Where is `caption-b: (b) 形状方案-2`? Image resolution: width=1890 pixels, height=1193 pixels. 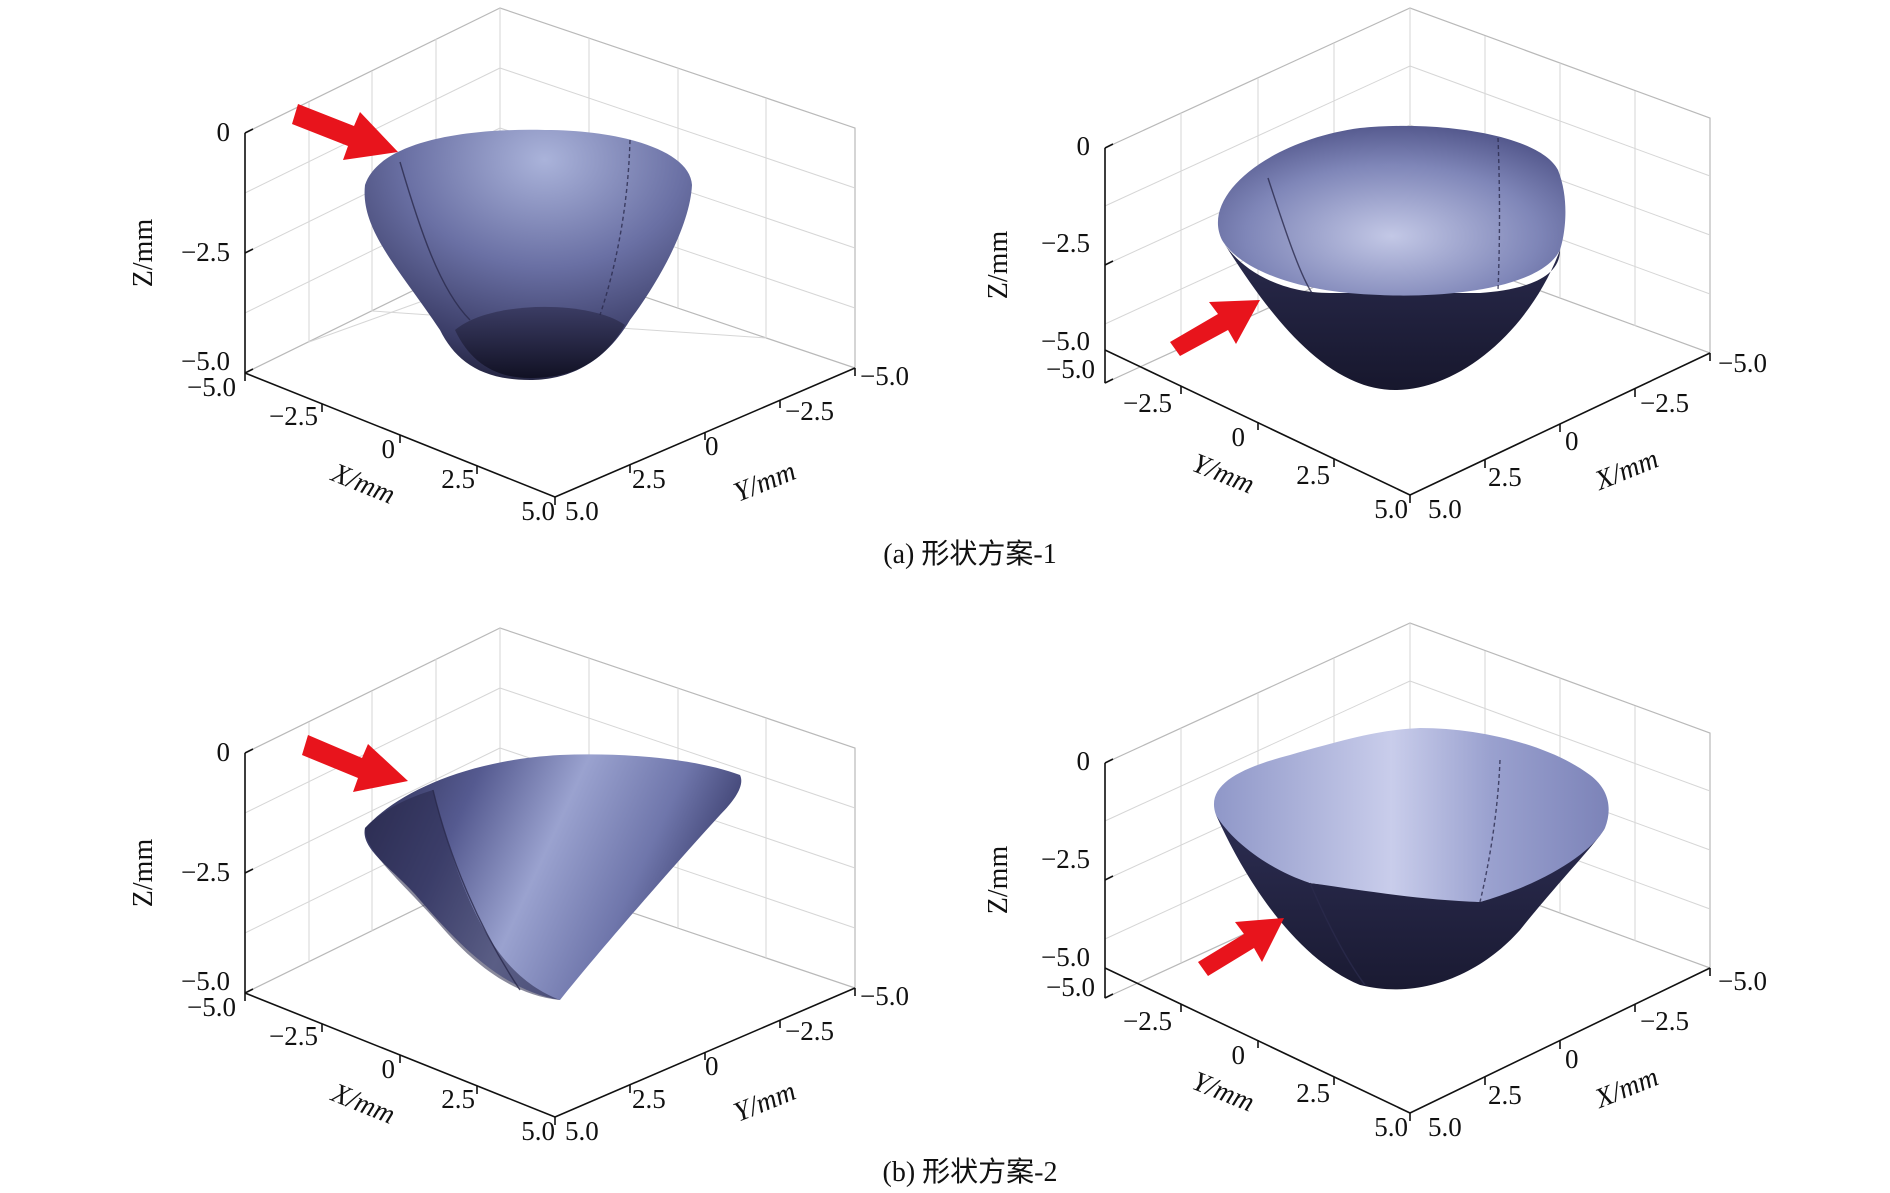
caption-b: (b) 形状方案-2 is located at coordinates (970, 1172).